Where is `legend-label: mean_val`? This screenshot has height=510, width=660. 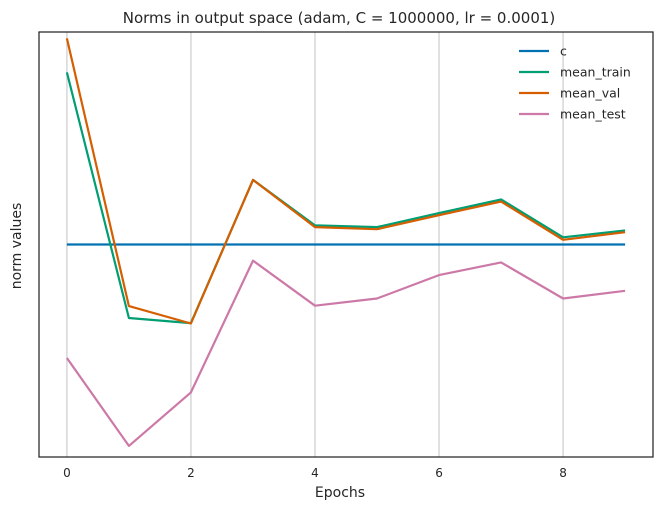
legend-label: mean_val is located at coordinates (590, 93).